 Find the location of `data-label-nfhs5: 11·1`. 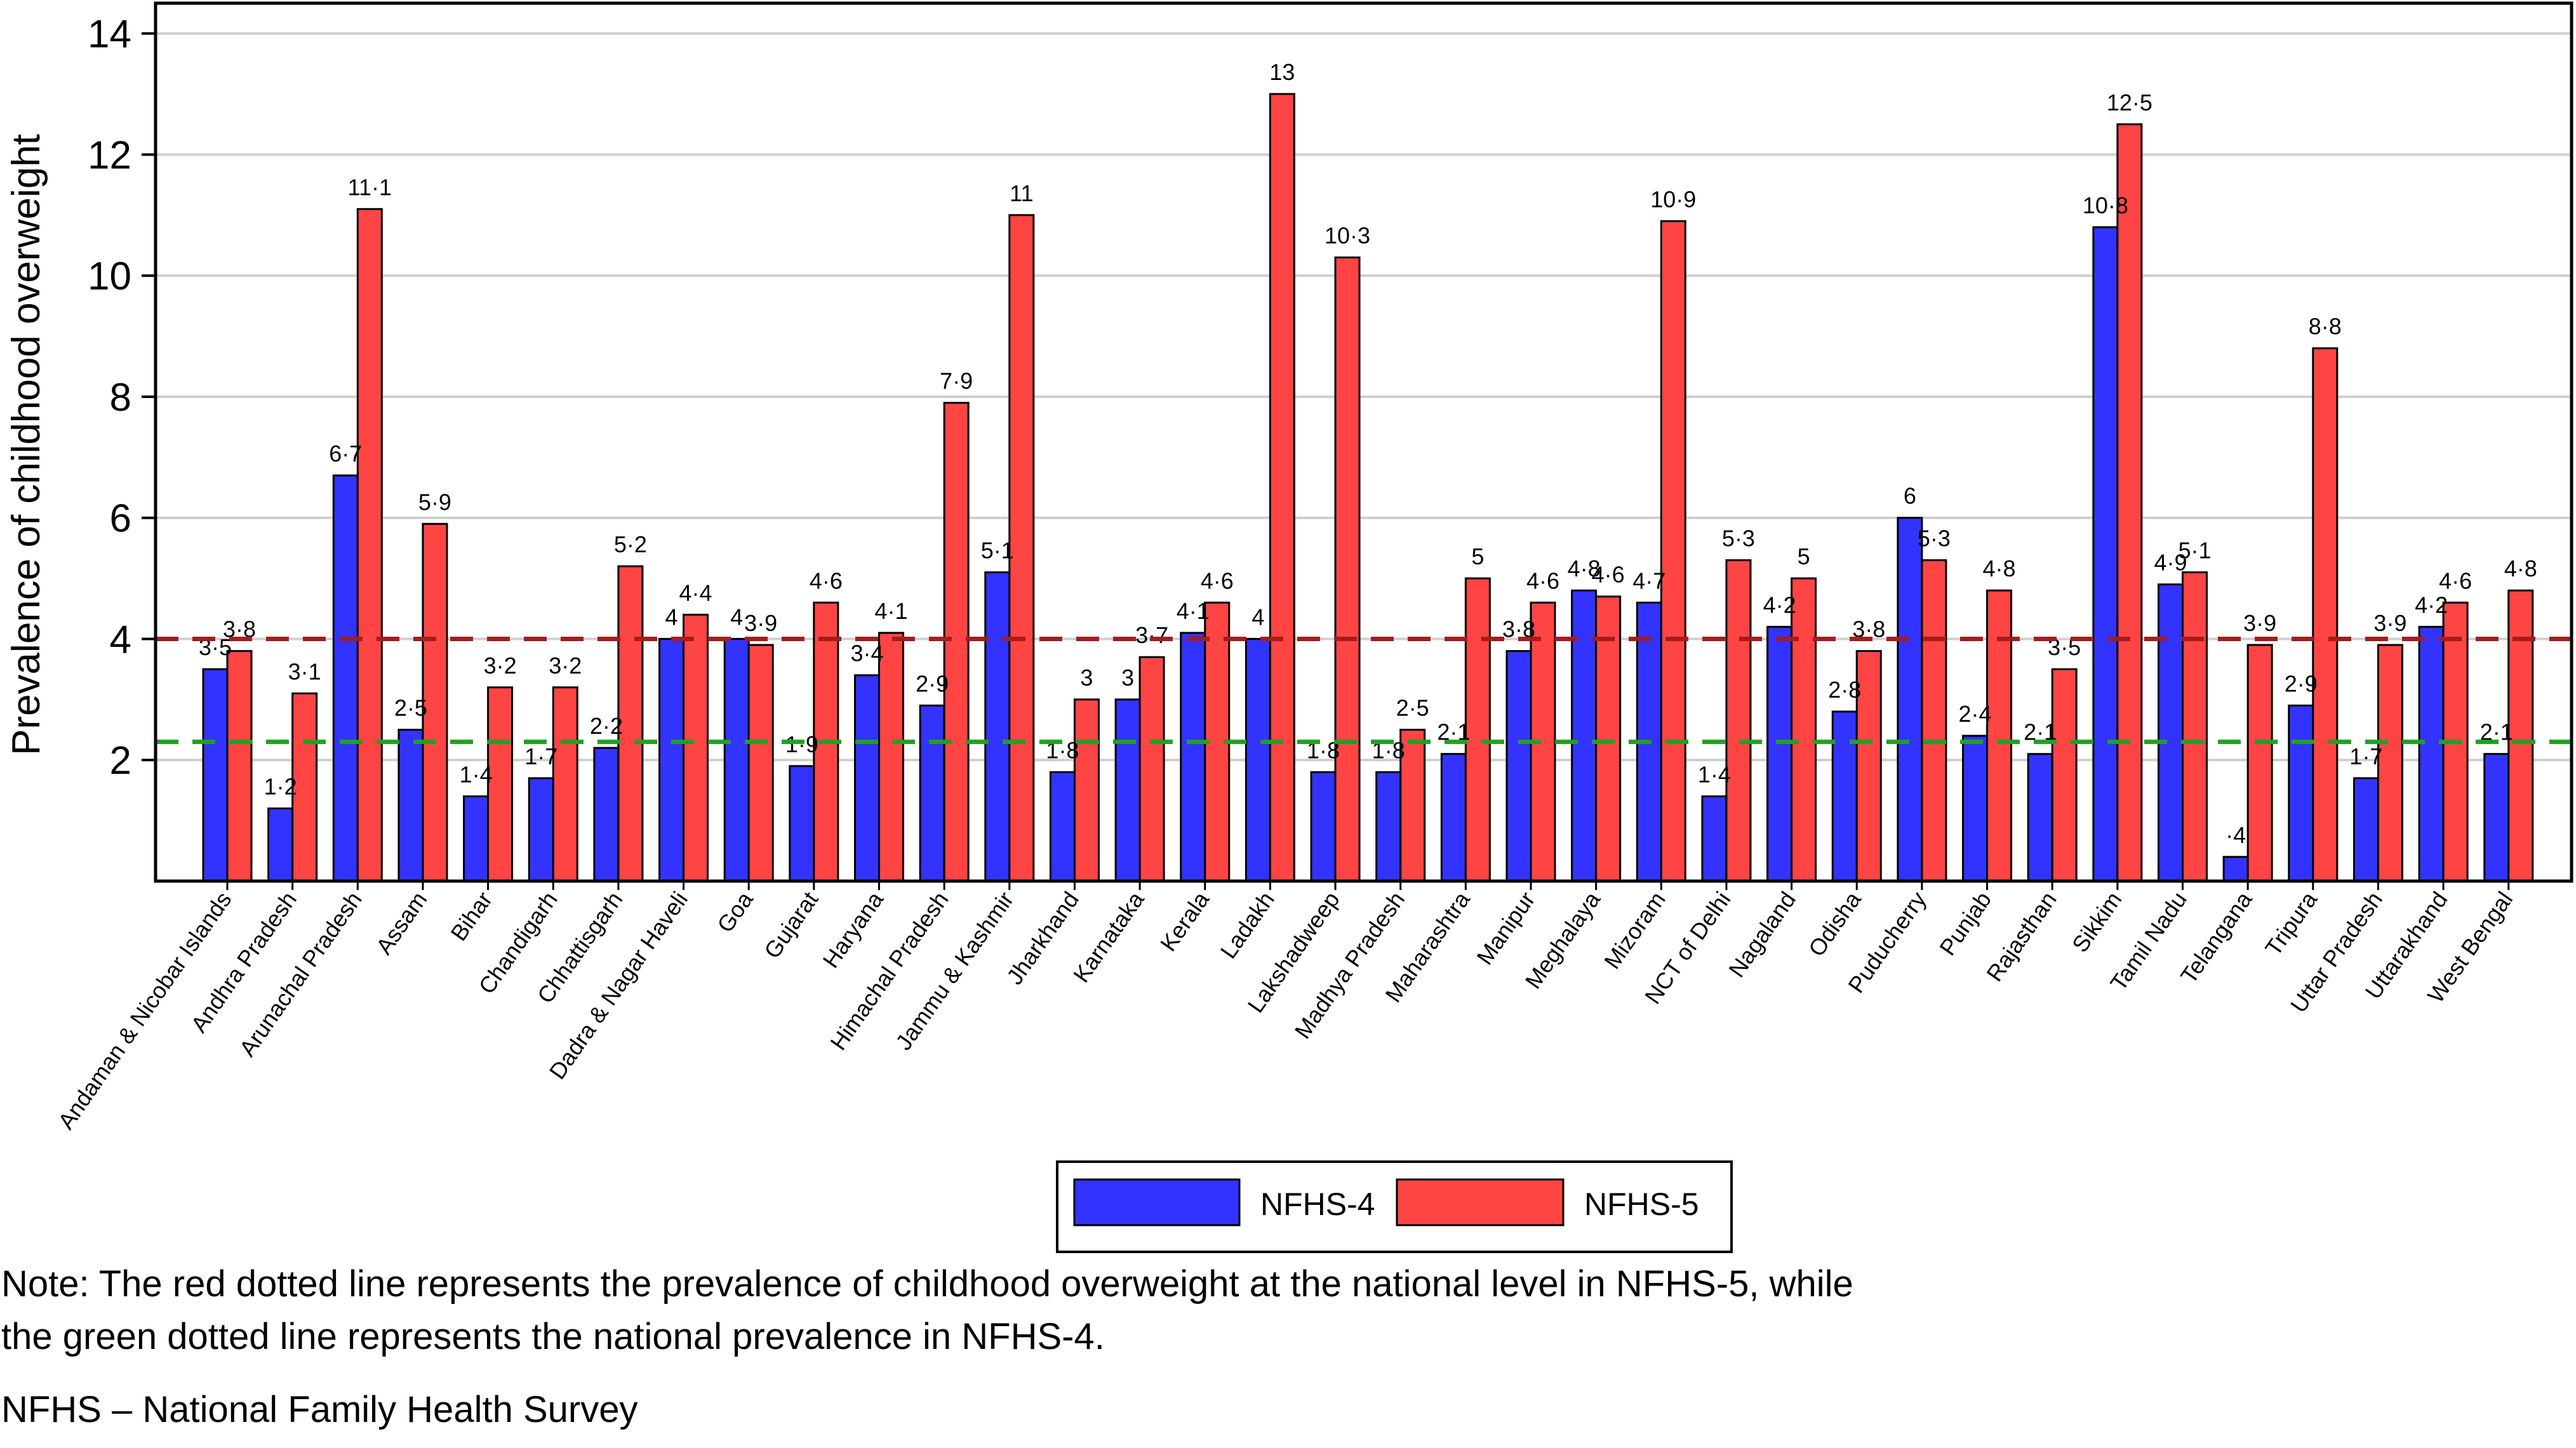

data-label-nfhs5: 11·1 is located at coordinates (370, 187).